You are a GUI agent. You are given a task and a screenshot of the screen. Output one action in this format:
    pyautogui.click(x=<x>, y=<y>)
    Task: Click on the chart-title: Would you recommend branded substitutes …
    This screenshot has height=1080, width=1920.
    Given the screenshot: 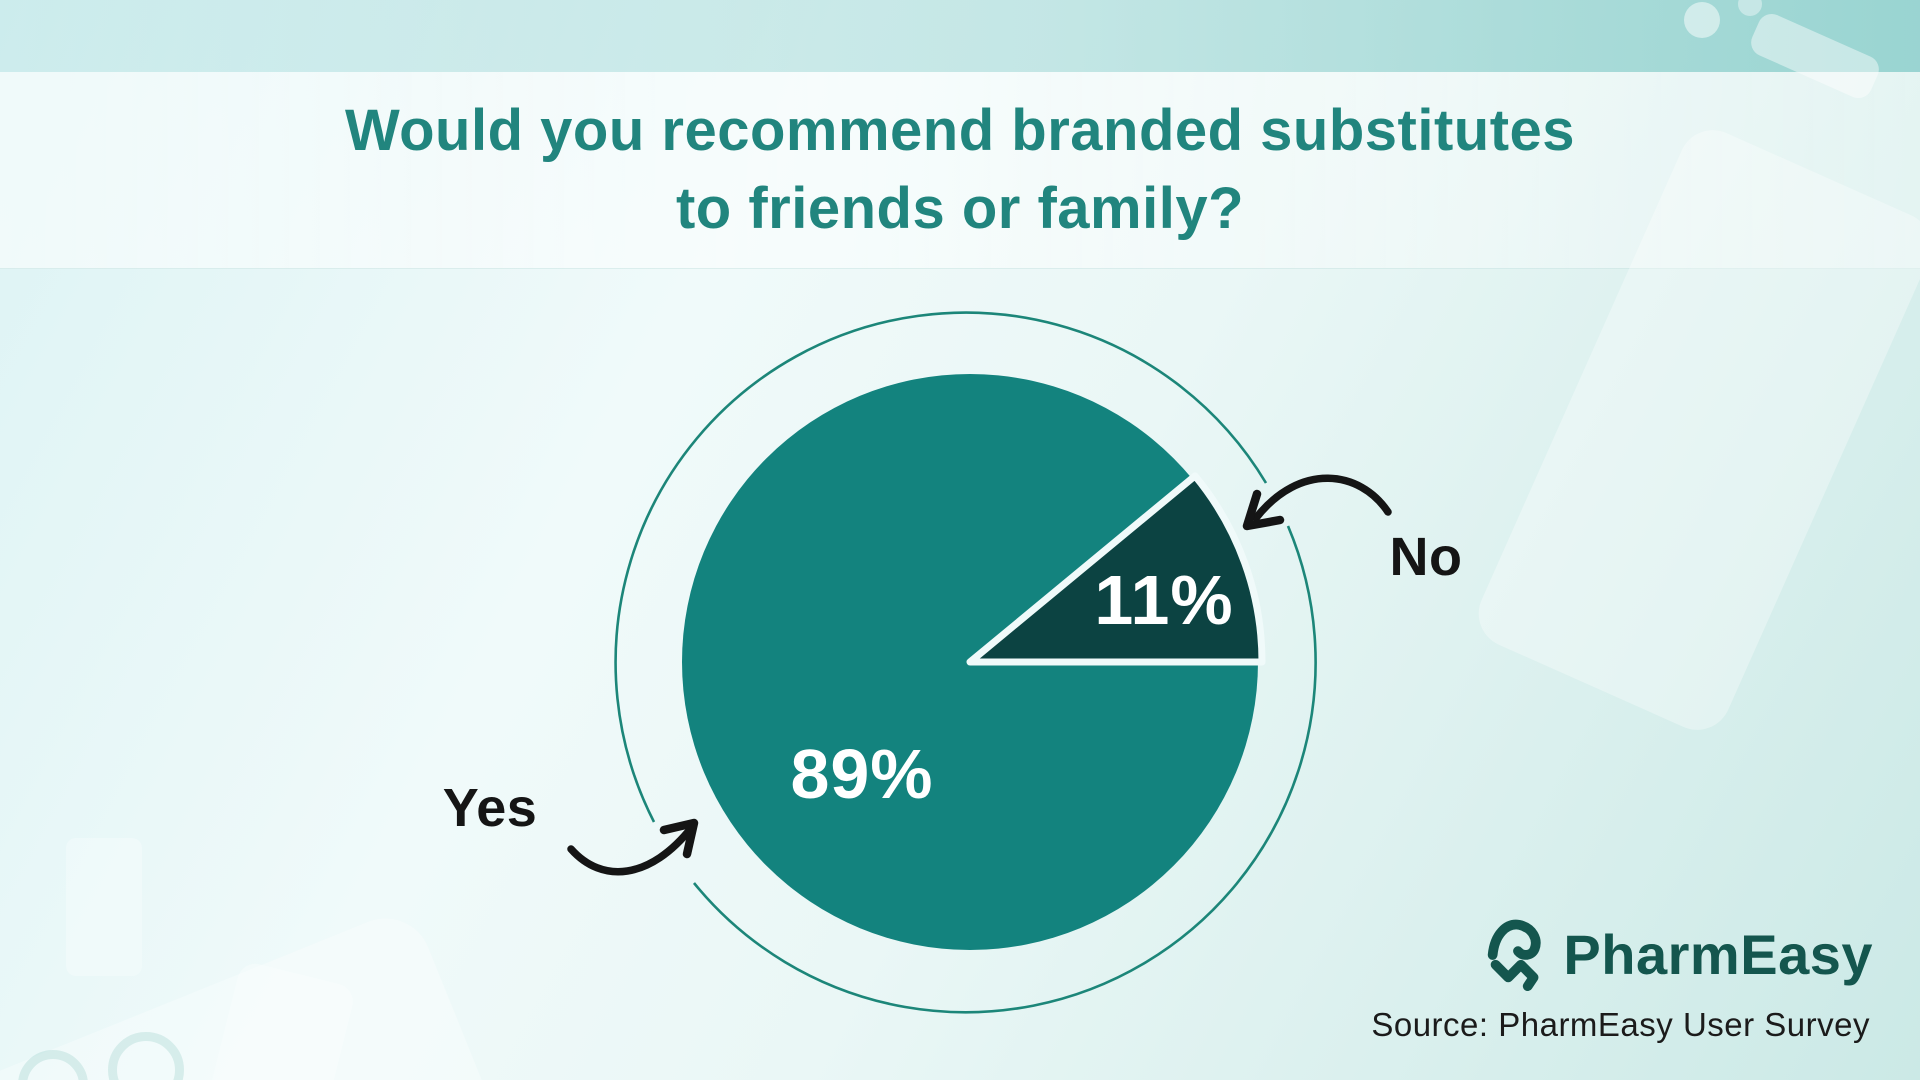 What is the action you would take?
    pyautogui.click(x=960, y=170)
    